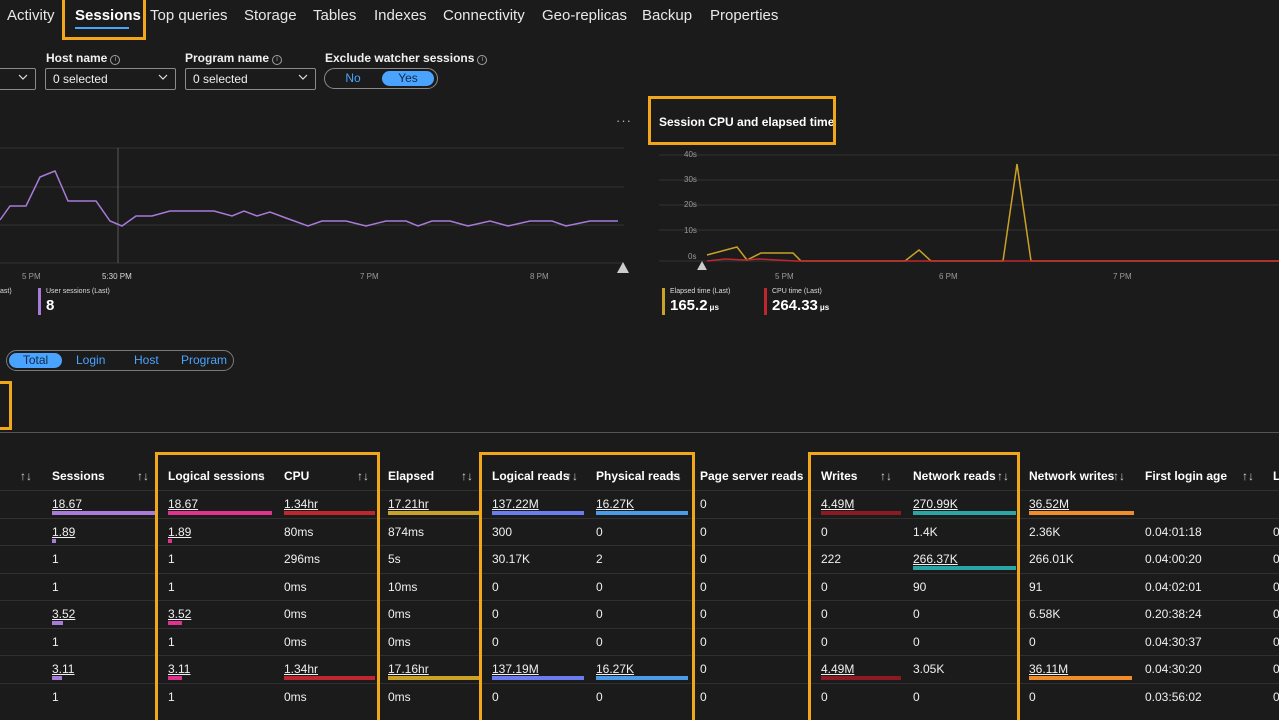 The width and height of the screenshot is (1279, 720). Describe the element at coordinates (335, 15) in the screenshot. I see `tab-tables: Tables` at that location.